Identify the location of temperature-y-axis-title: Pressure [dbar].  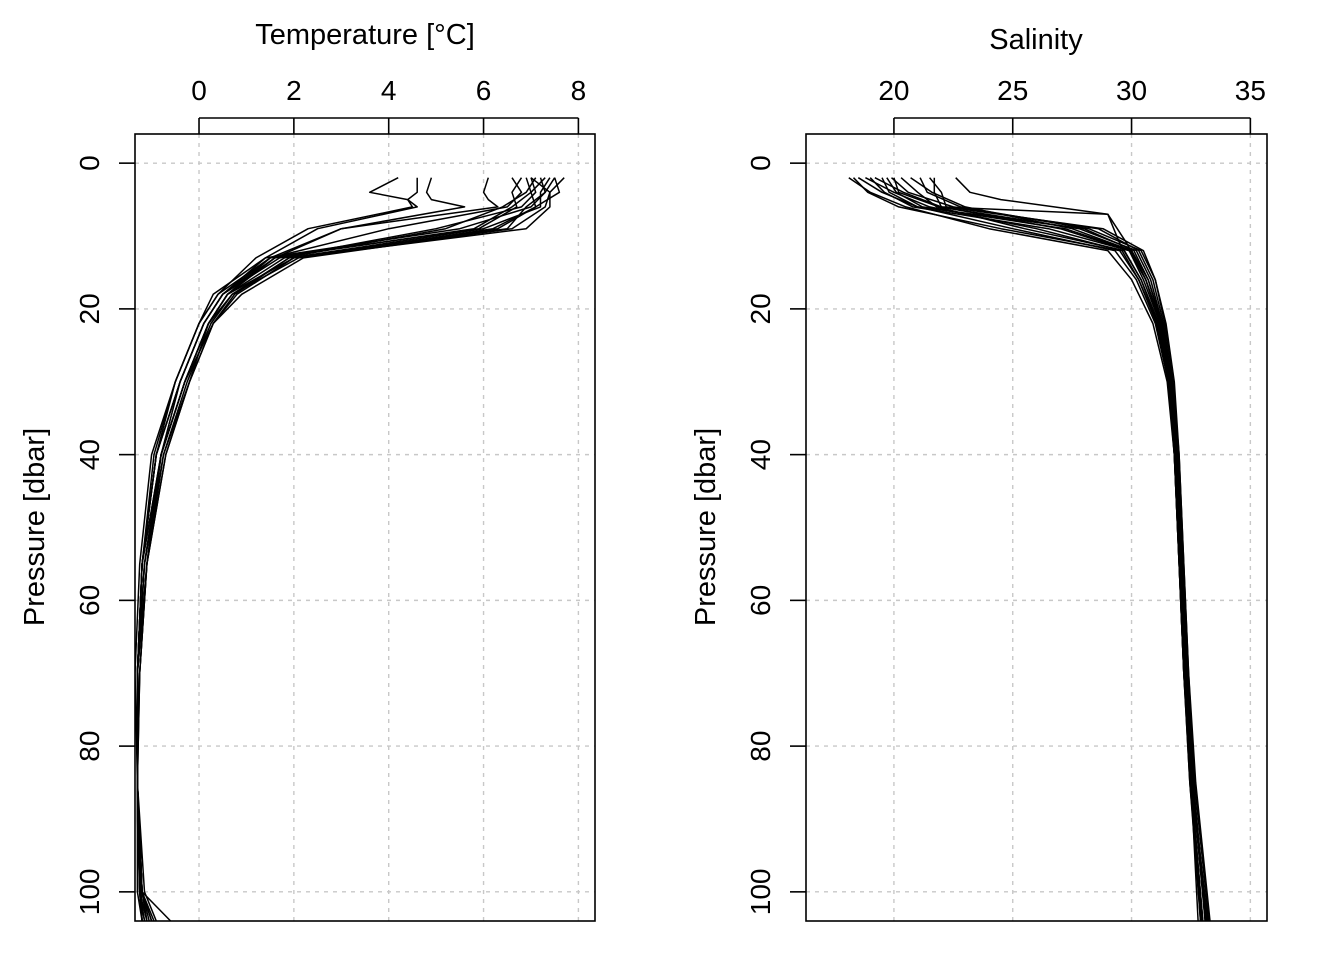
(35, 527).